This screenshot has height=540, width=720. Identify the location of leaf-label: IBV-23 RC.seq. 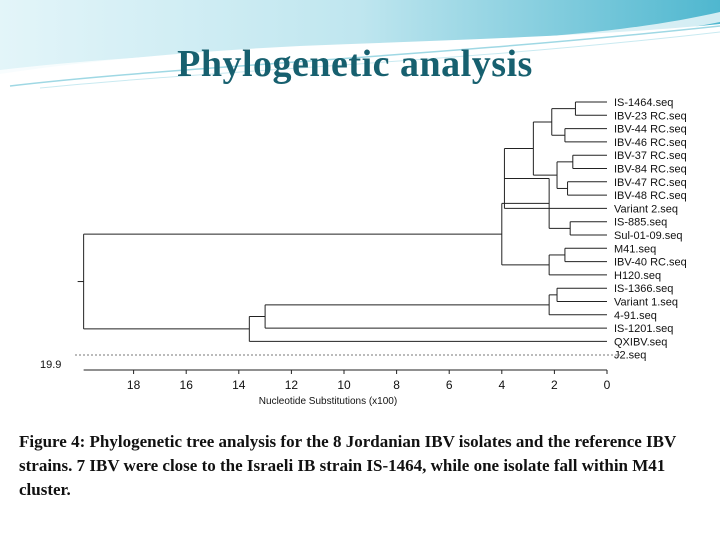
(650, 116).